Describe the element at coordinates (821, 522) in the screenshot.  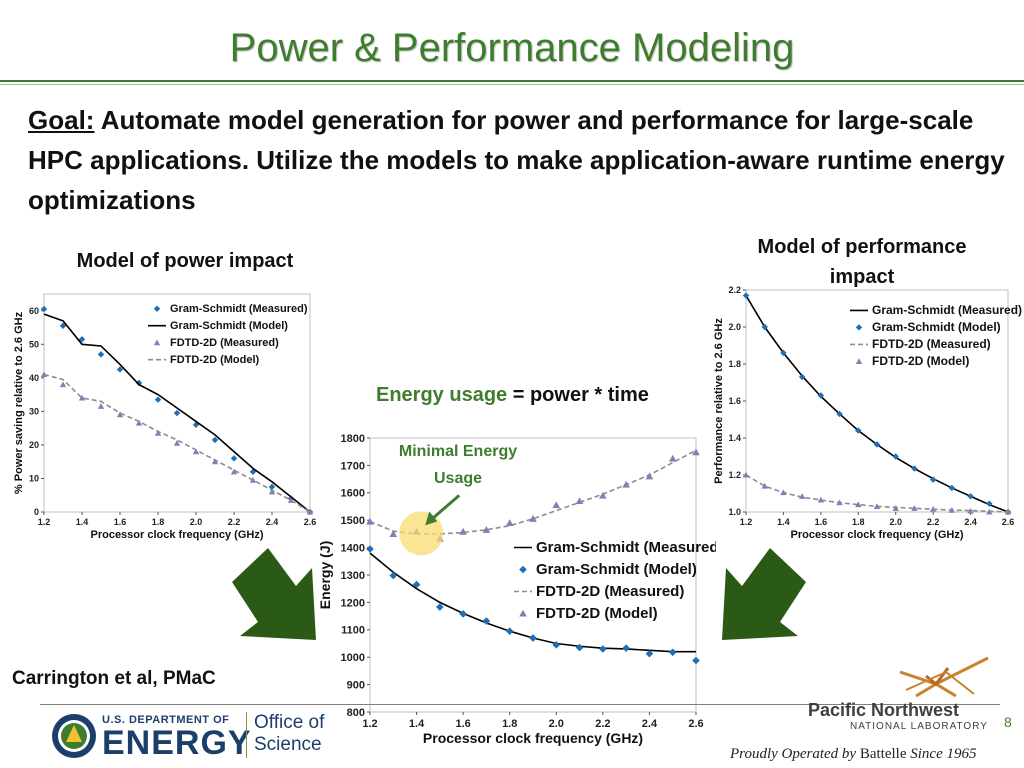
I see `performance-xtick-label: 1.6` at that location.